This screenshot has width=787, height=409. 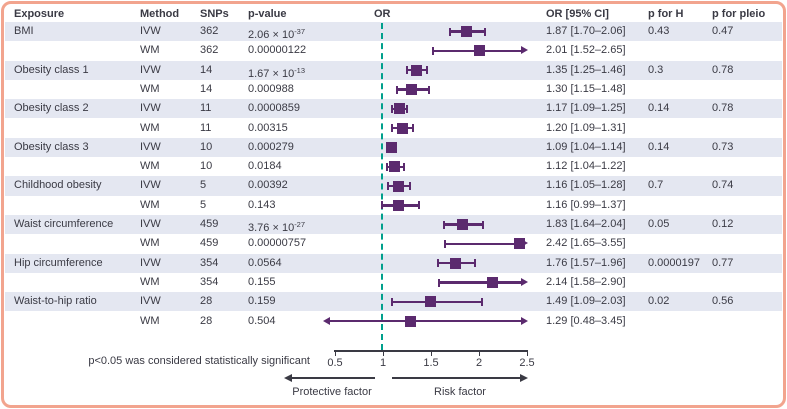 What do you see at coordinates (656, 69) in the screenshot?
I see `p-for-h-cell: 0.3` at bounding box center [656, 69].